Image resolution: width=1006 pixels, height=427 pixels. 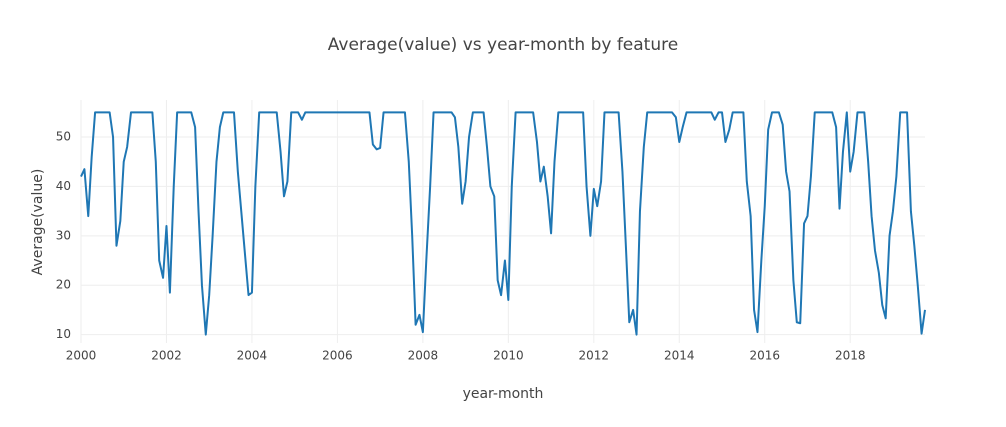 What do you see at coordinates (503, 45) in the screenshot?
I see `chart-title: Average(value) vs year-month by feature` at bounding box center [503, 45].